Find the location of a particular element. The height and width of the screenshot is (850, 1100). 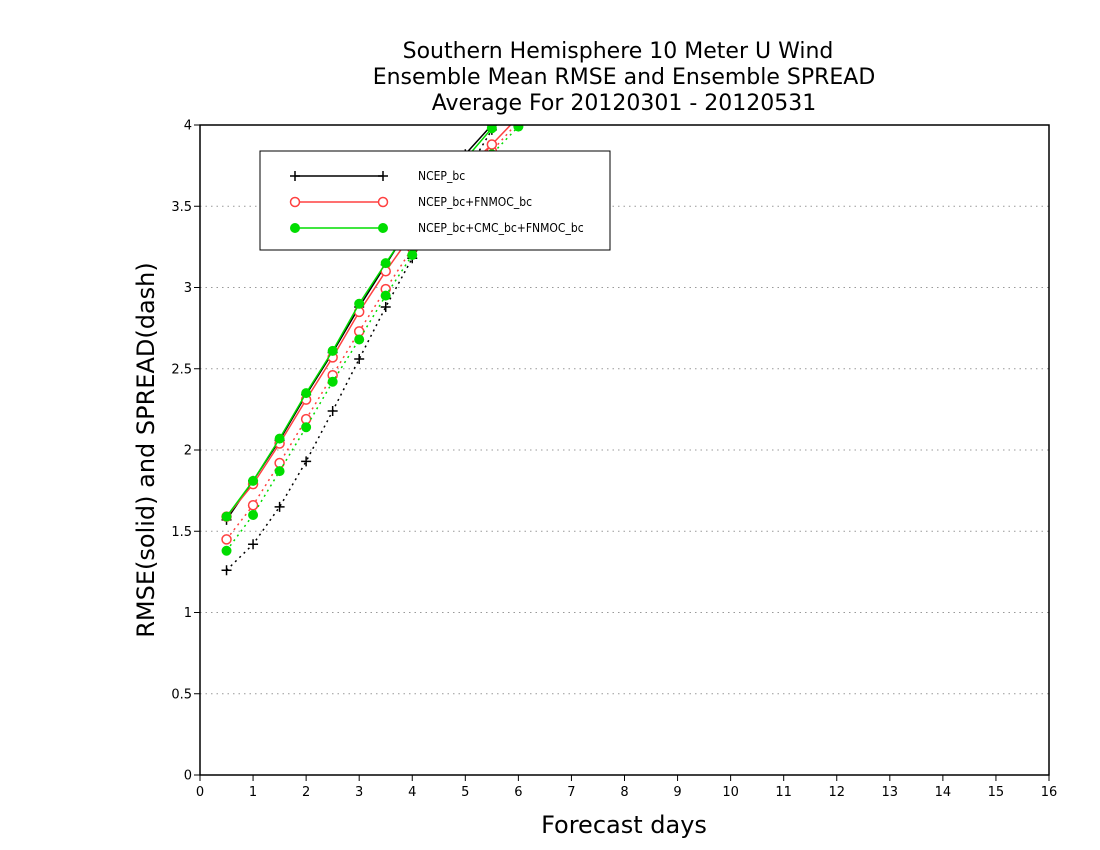

x-axis-ticks: 0 1 2 3 4 5 6 7 8 9 10 11 12 13 14 15 16 is located at coordinates (626, 787).